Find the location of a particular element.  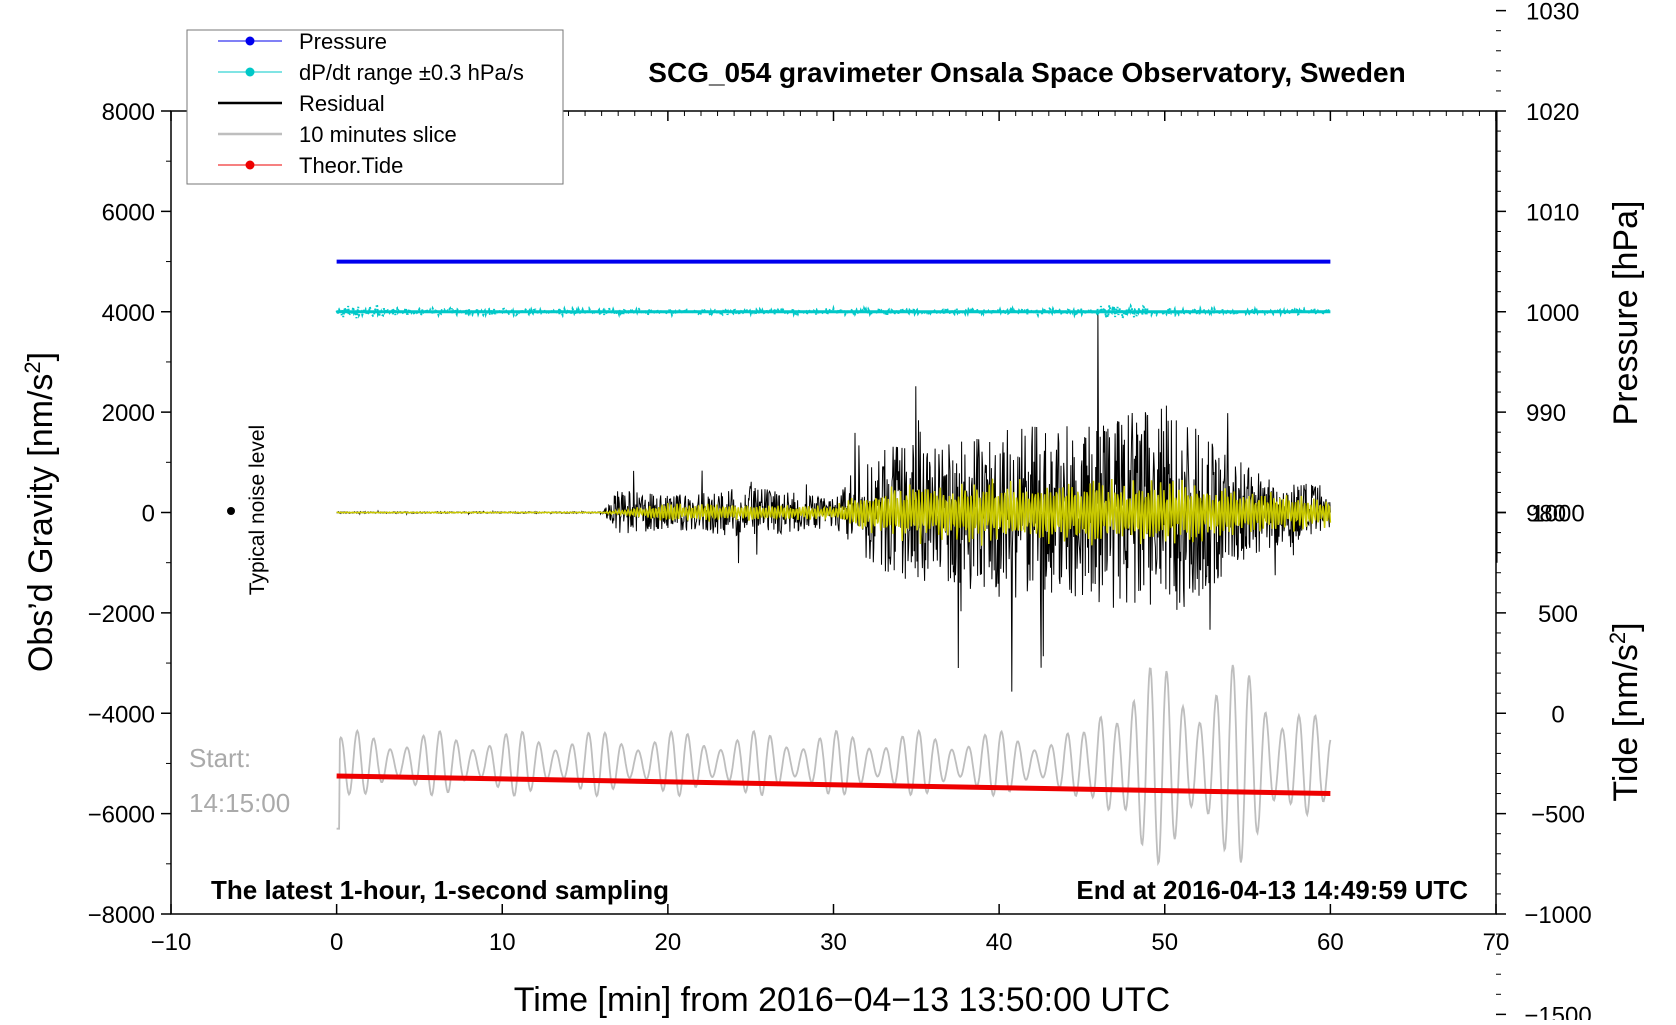

pressure-tick-label: 1000 is located at coordinates (1552, 313).